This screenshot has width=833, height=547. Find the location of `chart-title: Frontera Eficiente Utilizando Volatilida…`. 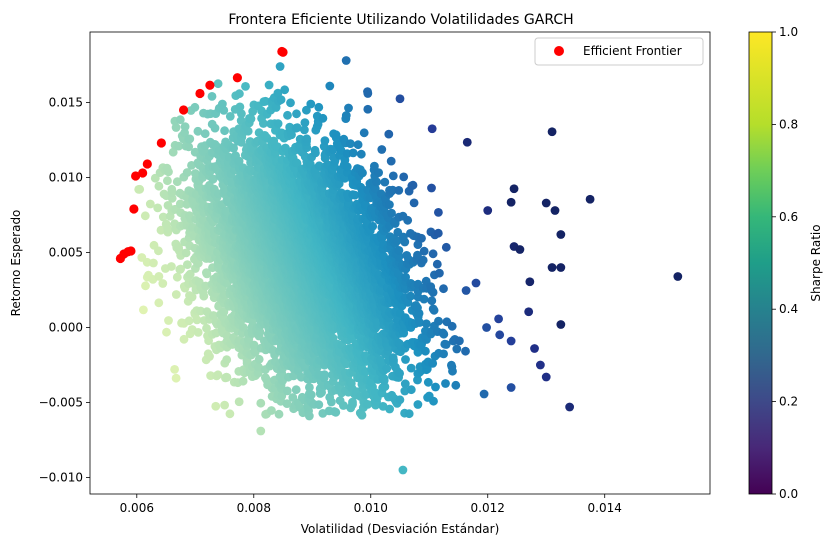

chart-title: Frontera Eficiente Utilizando Volatilida… is located at coordinates (400, 20).